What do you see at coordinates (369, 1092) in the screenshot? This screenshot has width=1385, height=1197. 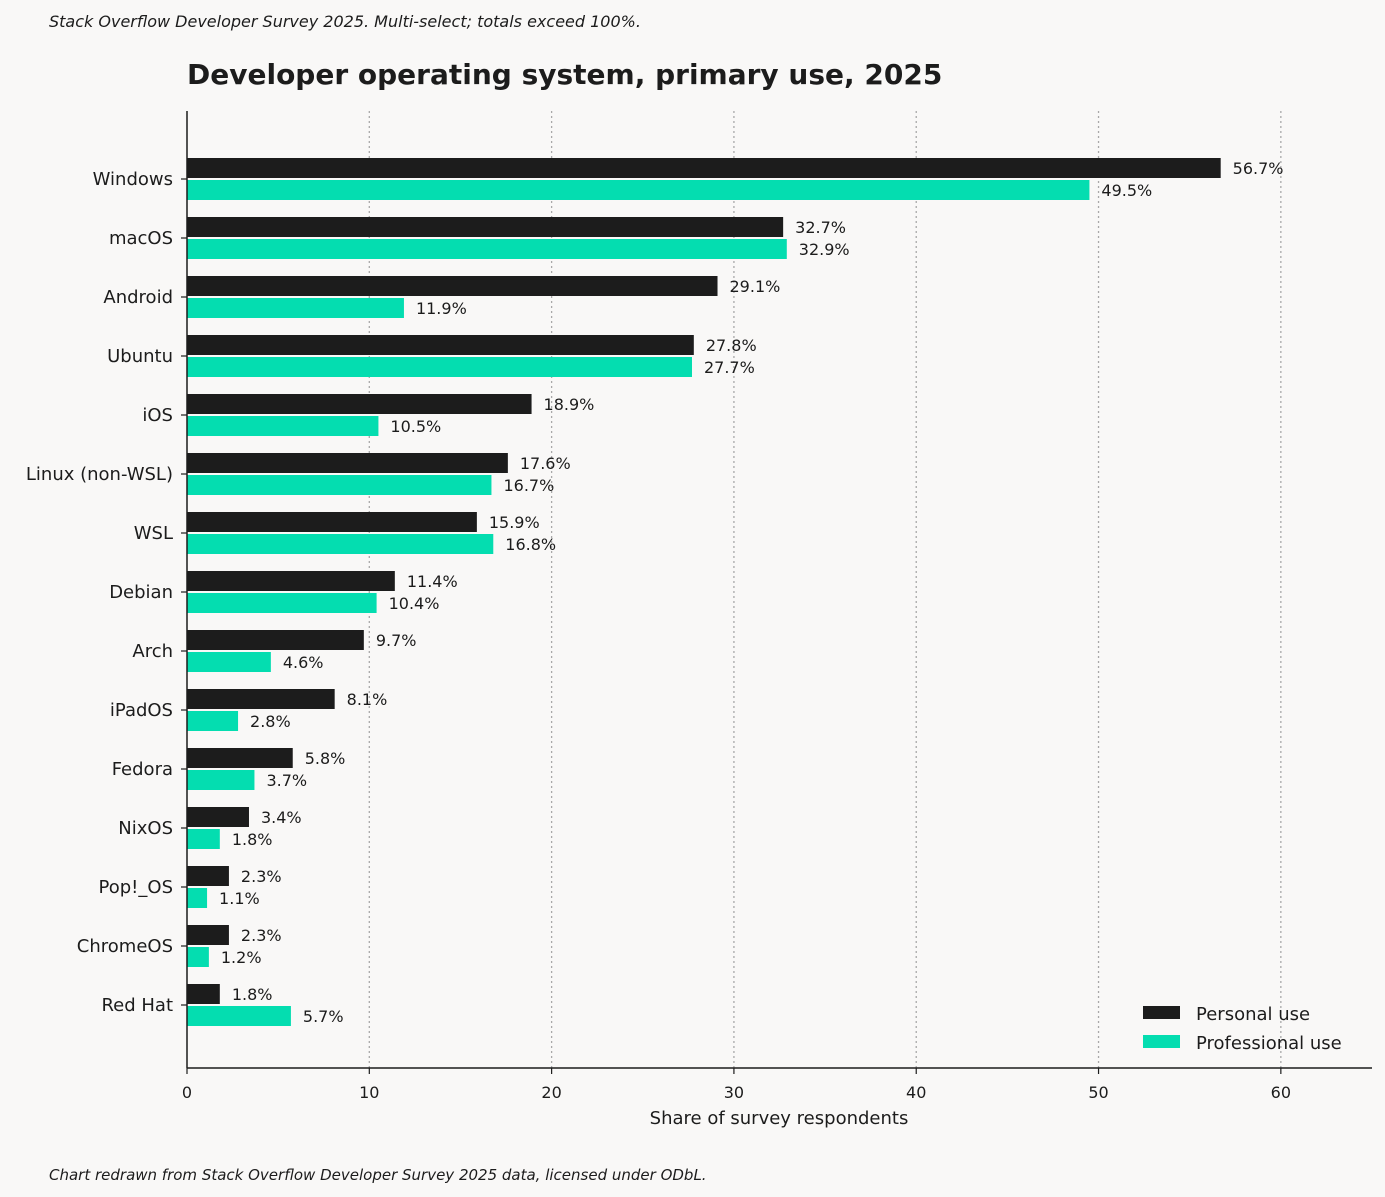 I see `x-tick-label: 10` at bounding box center [369, 1092].